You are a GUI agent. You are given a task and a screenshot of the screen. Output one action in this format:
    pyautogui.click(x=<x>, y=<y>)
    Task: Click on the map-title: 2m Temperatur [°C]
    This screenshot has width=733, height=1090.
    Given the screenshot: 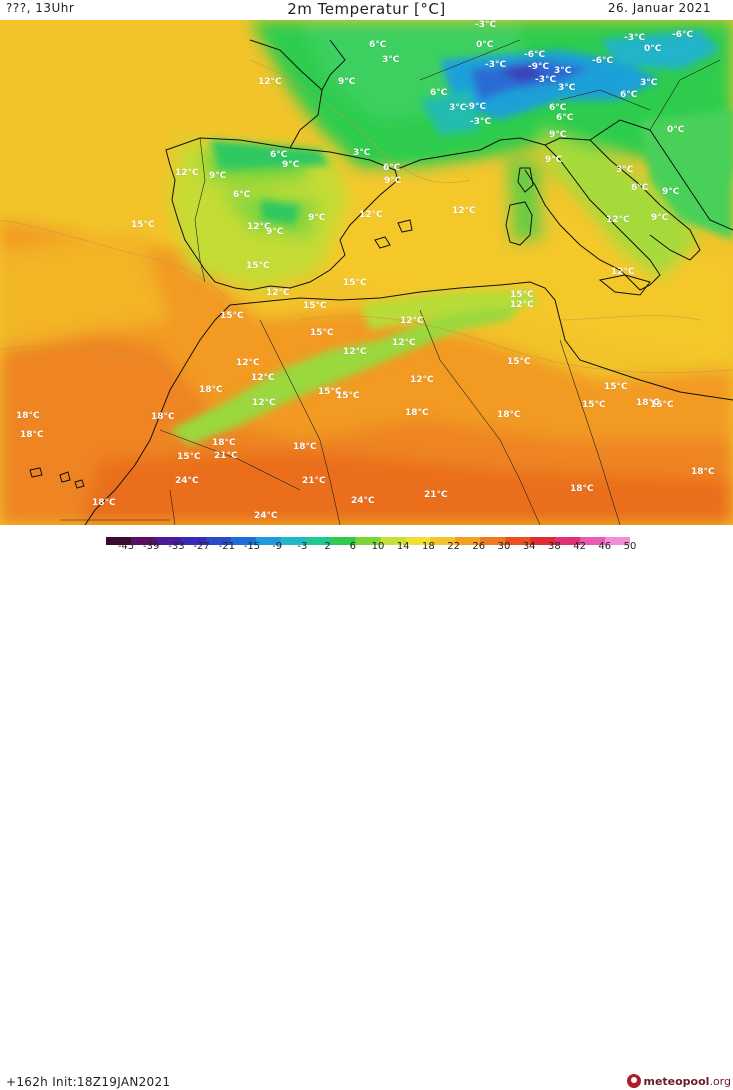 What is the action you would take?
    pyautogui.click(x=366, y=9)
    